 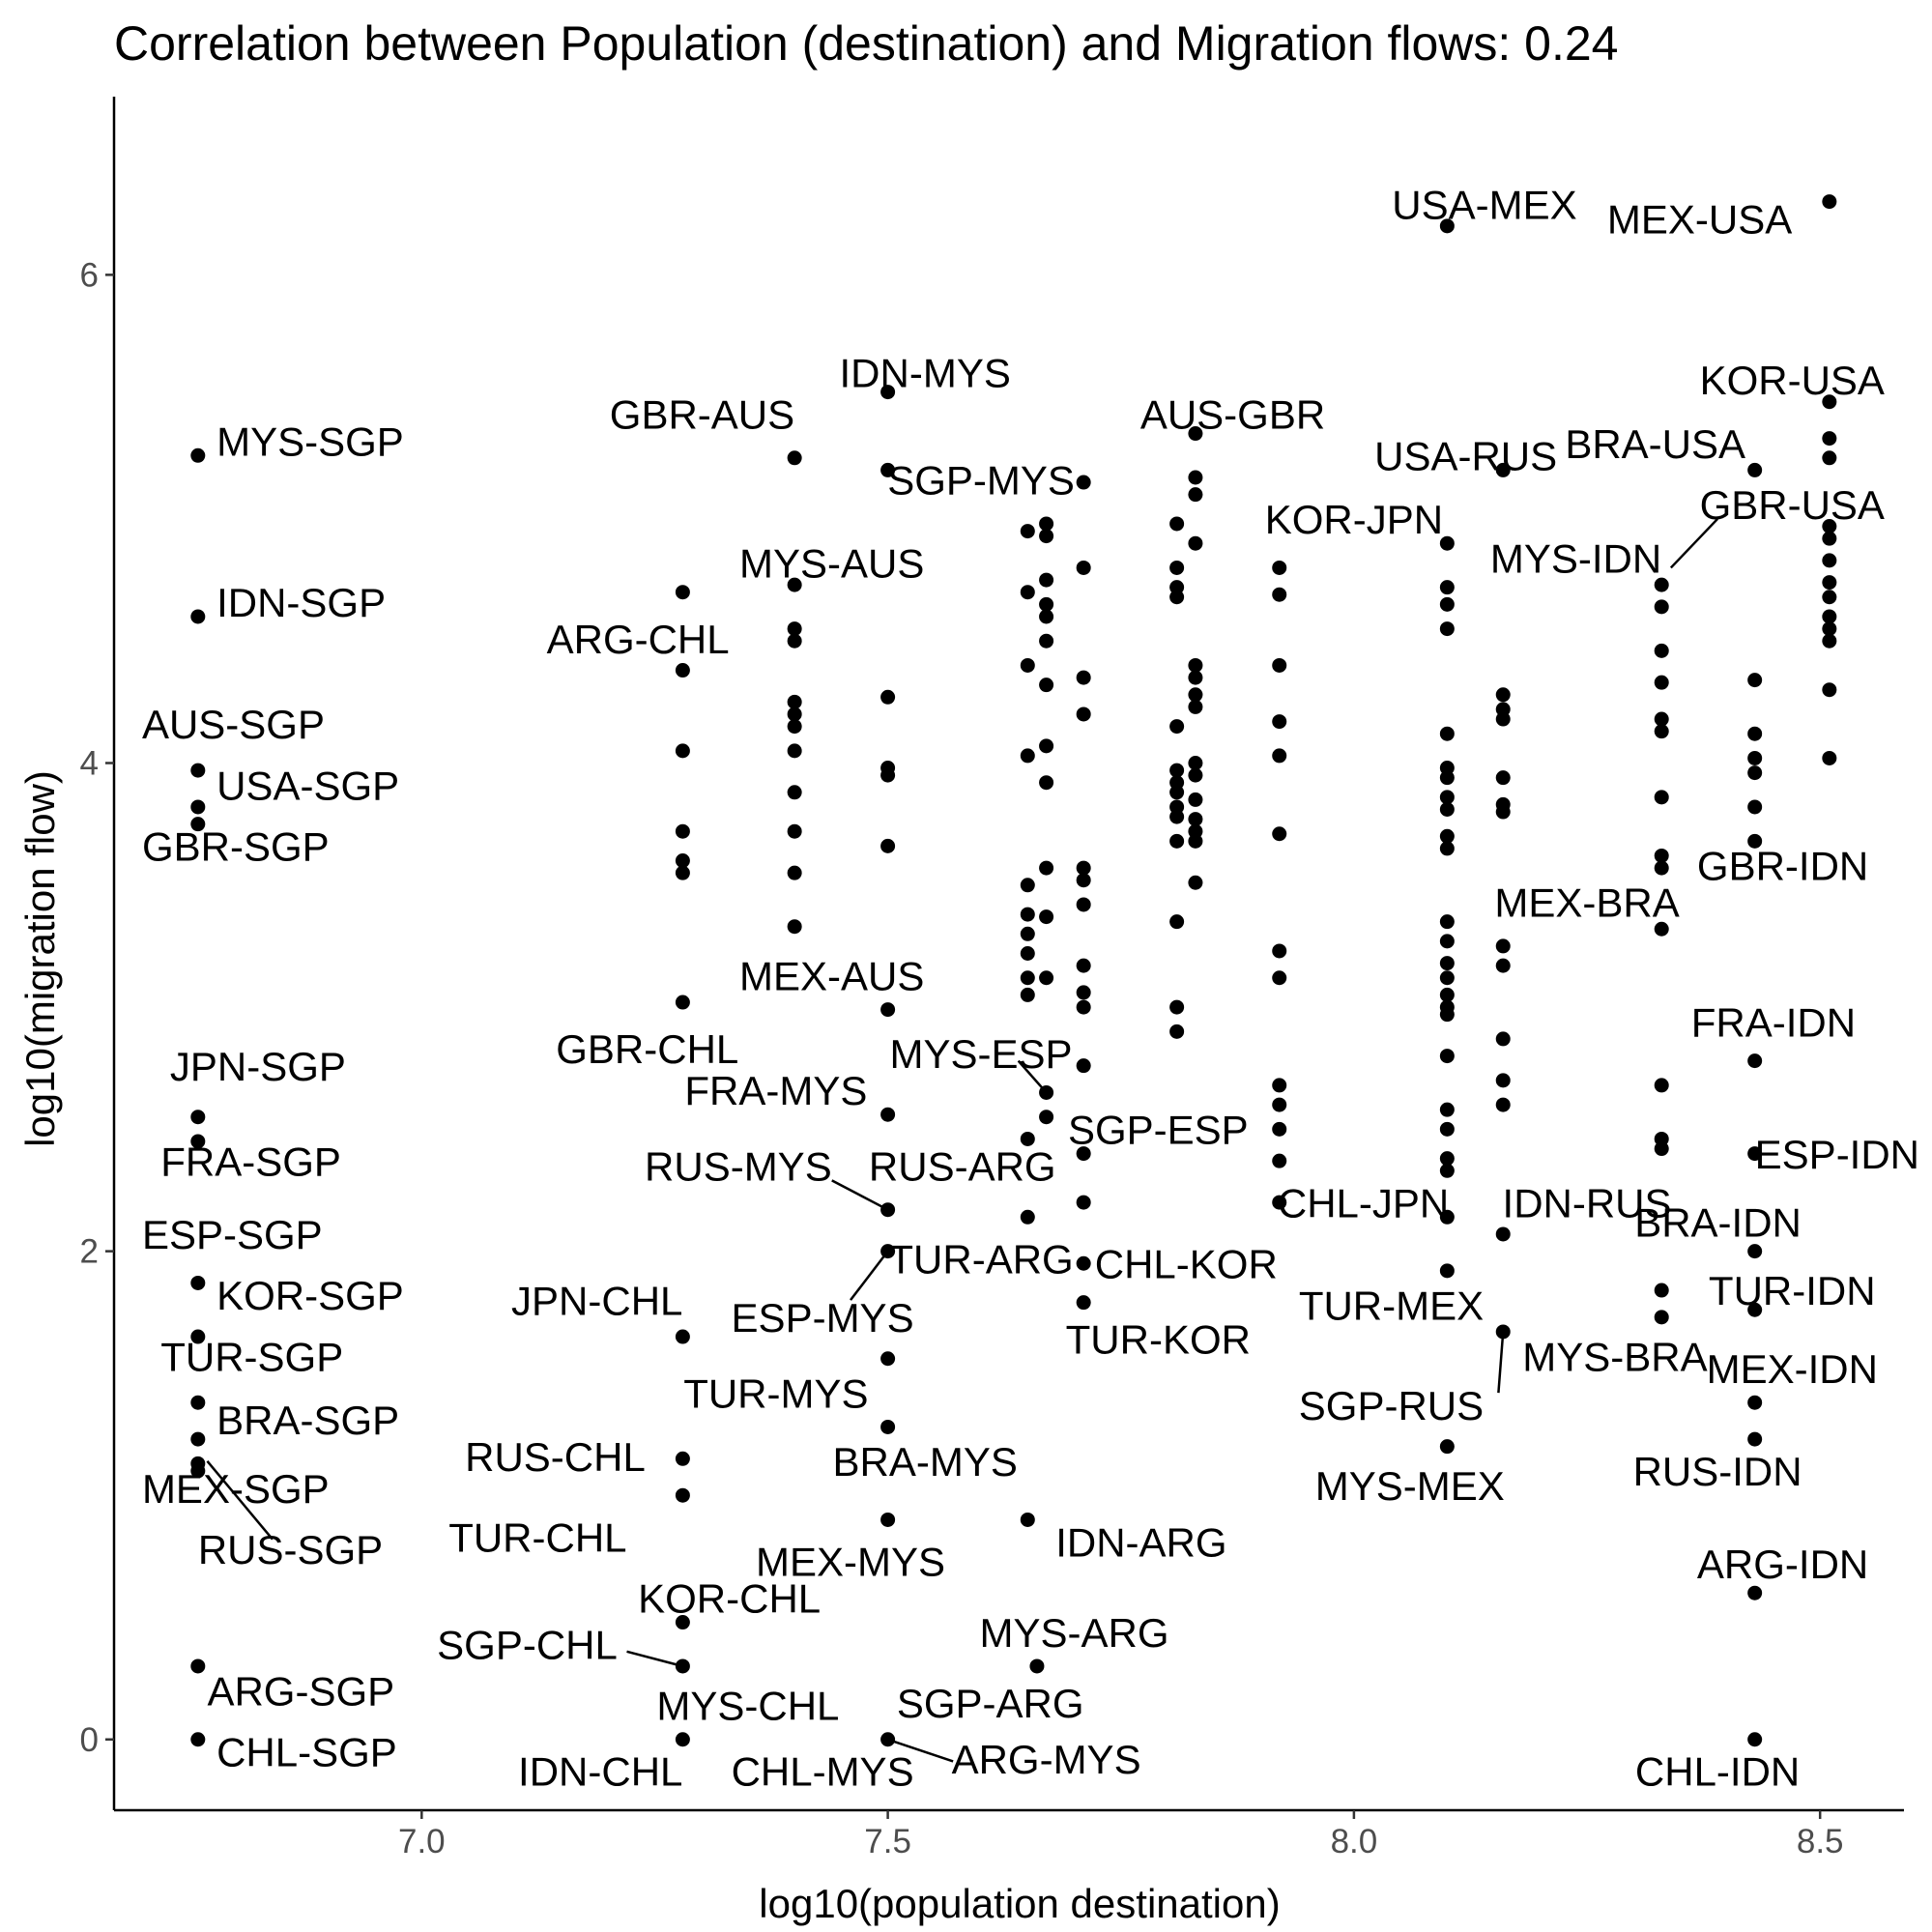 What do you see at coordinates (831, 564) in the screenshot?
I see `point-label: MYS-AUS` at bounding box center [831, 564].